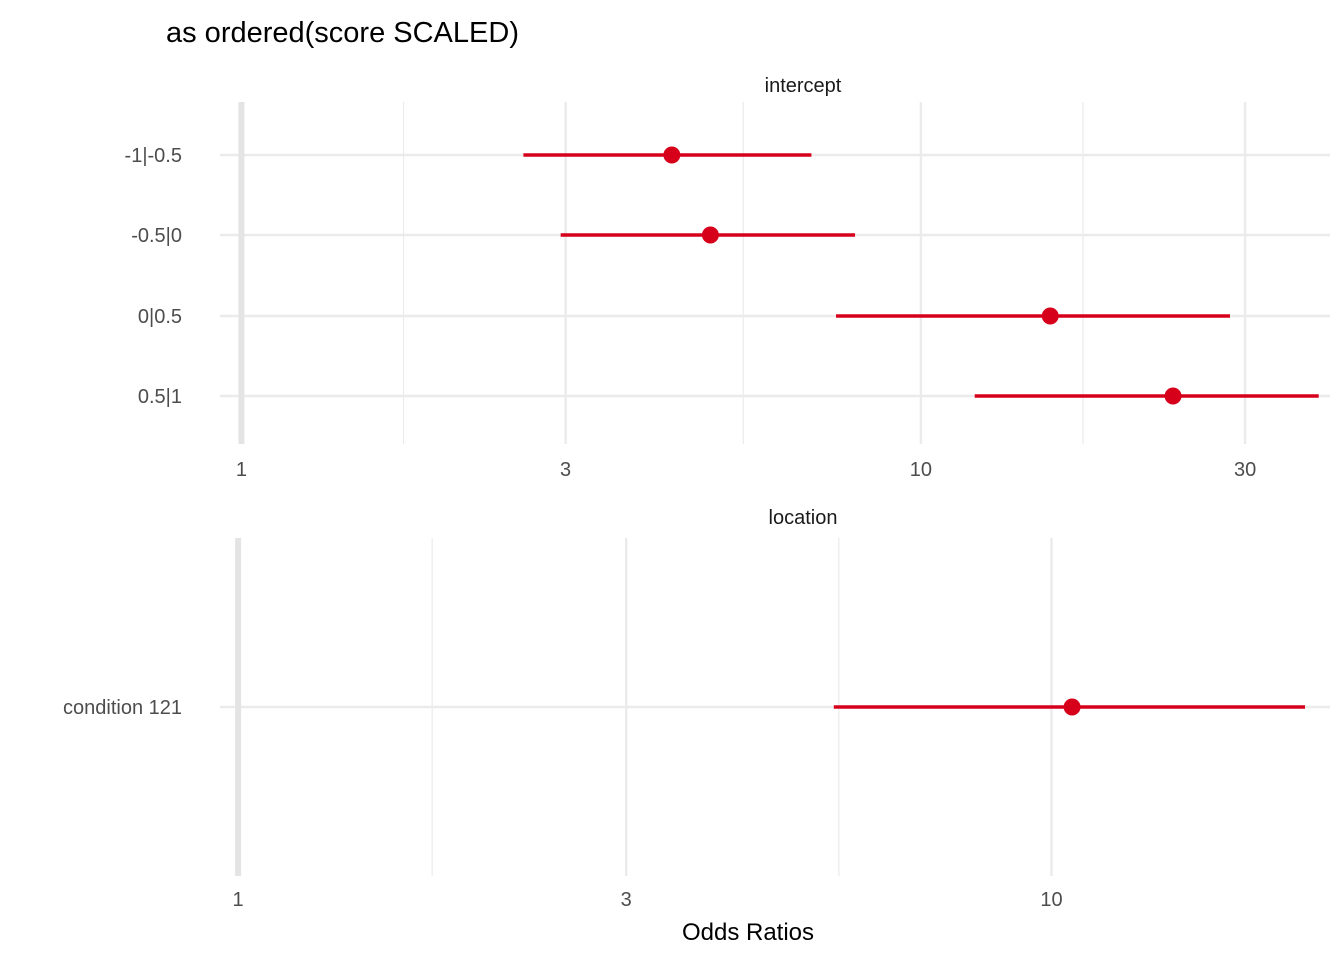  Describe the element at coordinates (153, 156) in the screenshot. I see `y-tick-label: -1|-0.5` at that location.